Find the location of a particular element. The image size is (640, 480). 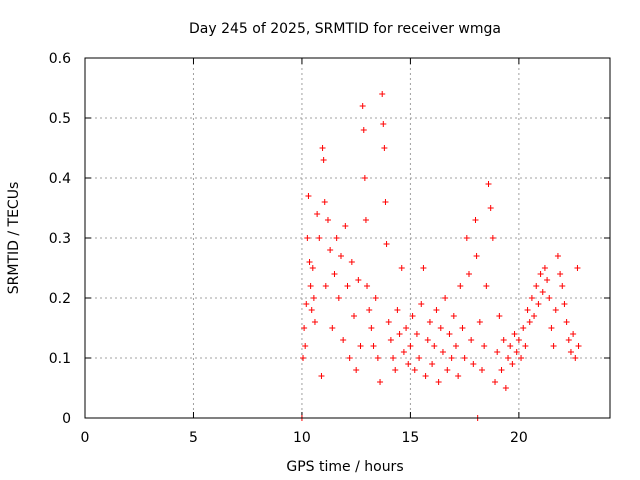

x-tick-label: 10 is located at coordinates (302, 438).